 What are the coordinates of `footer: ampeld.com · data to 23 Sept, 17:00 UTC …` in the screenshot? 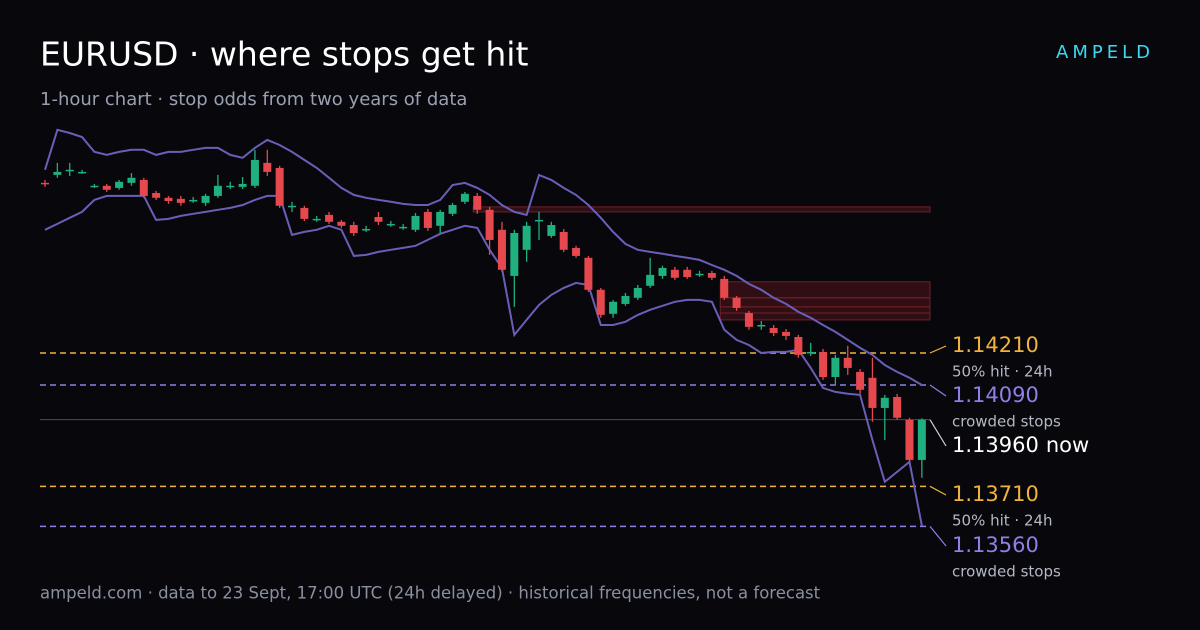 It's located at (430, 593).